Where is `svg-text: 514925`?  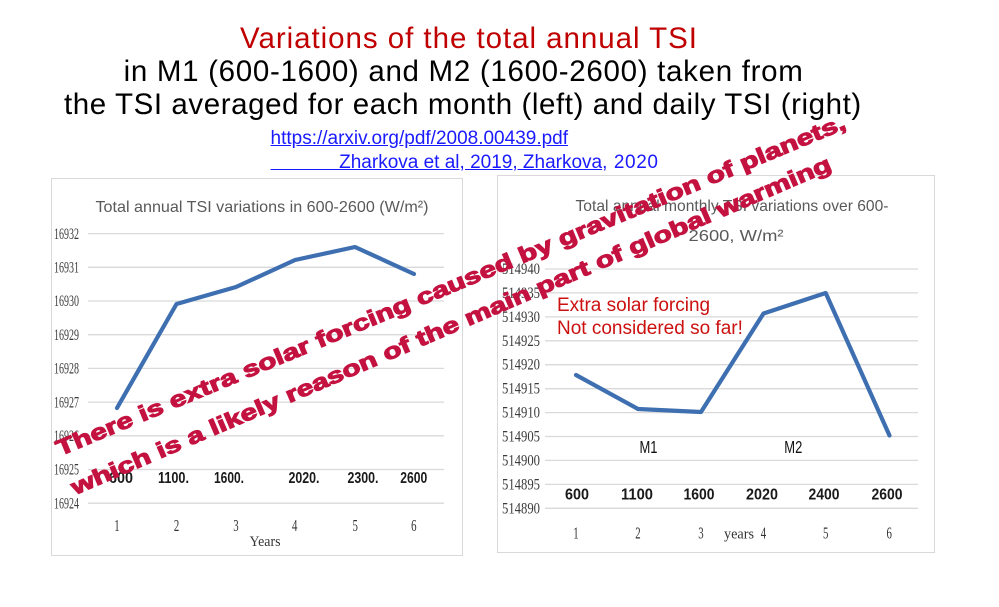
svg-text: 514925 is located at coordinates (521, 341).